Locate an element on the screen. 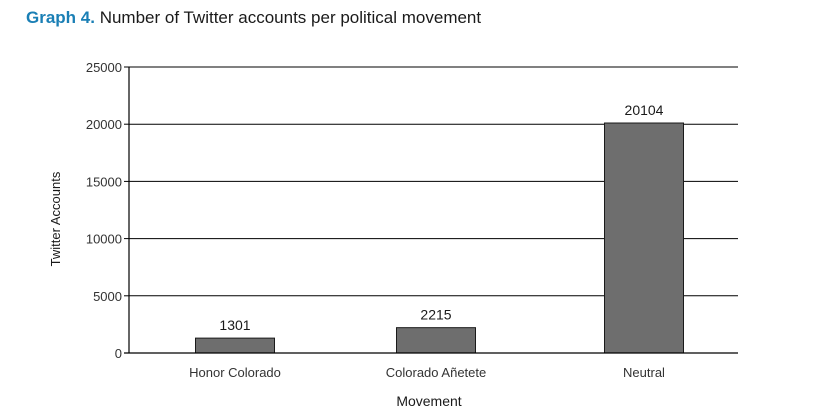  x-tick-label: Honor Colorado is located at coordinates (235, 372).